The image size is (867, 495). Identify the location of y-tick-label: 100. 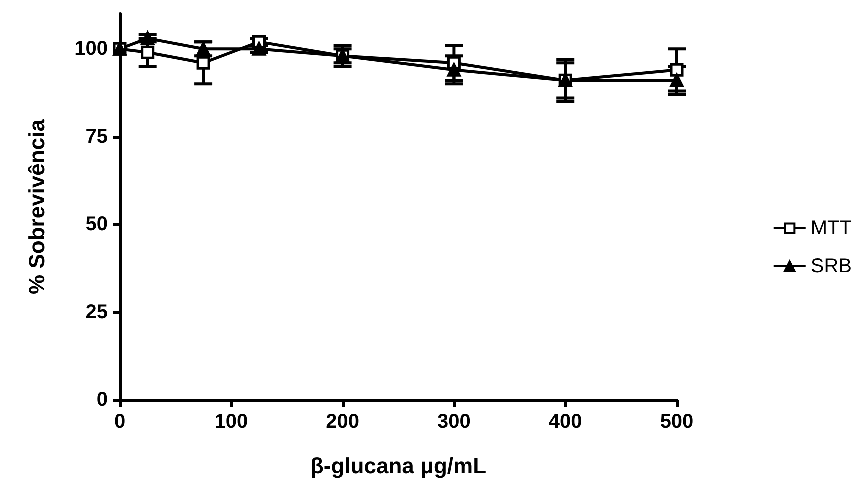
(91, 49).